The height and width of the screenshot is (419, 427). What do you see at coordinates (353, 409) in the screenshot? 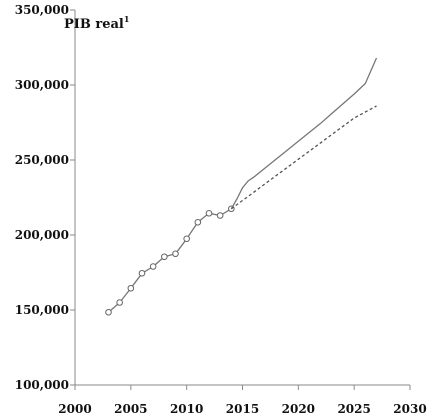
I see `x-tick-label: 2025` at bounding box center [353, 409].